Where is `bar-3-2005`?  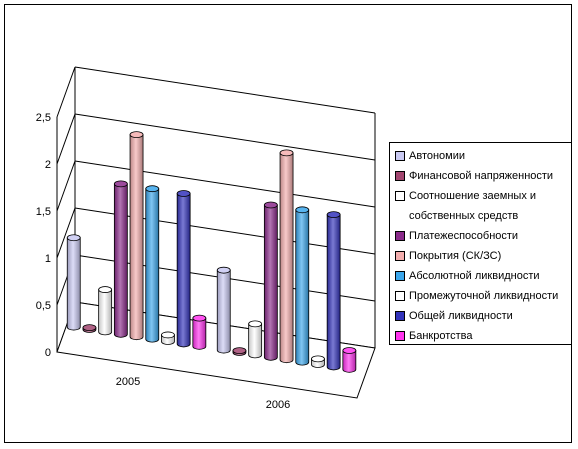
bar-3-2005 is located at coordinates (105, 312).